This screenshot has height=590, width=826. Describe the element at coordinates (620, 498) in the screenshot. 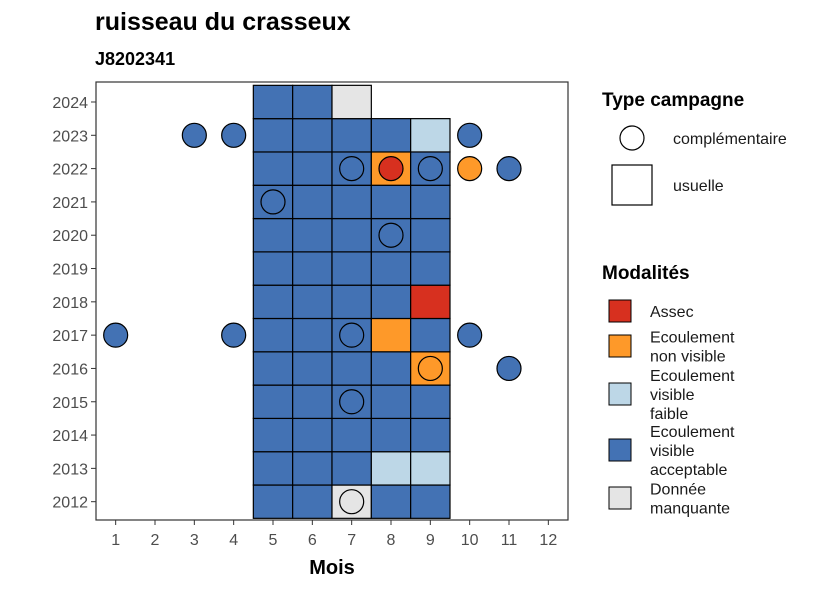

I see `legend-key-manquante` at that location.